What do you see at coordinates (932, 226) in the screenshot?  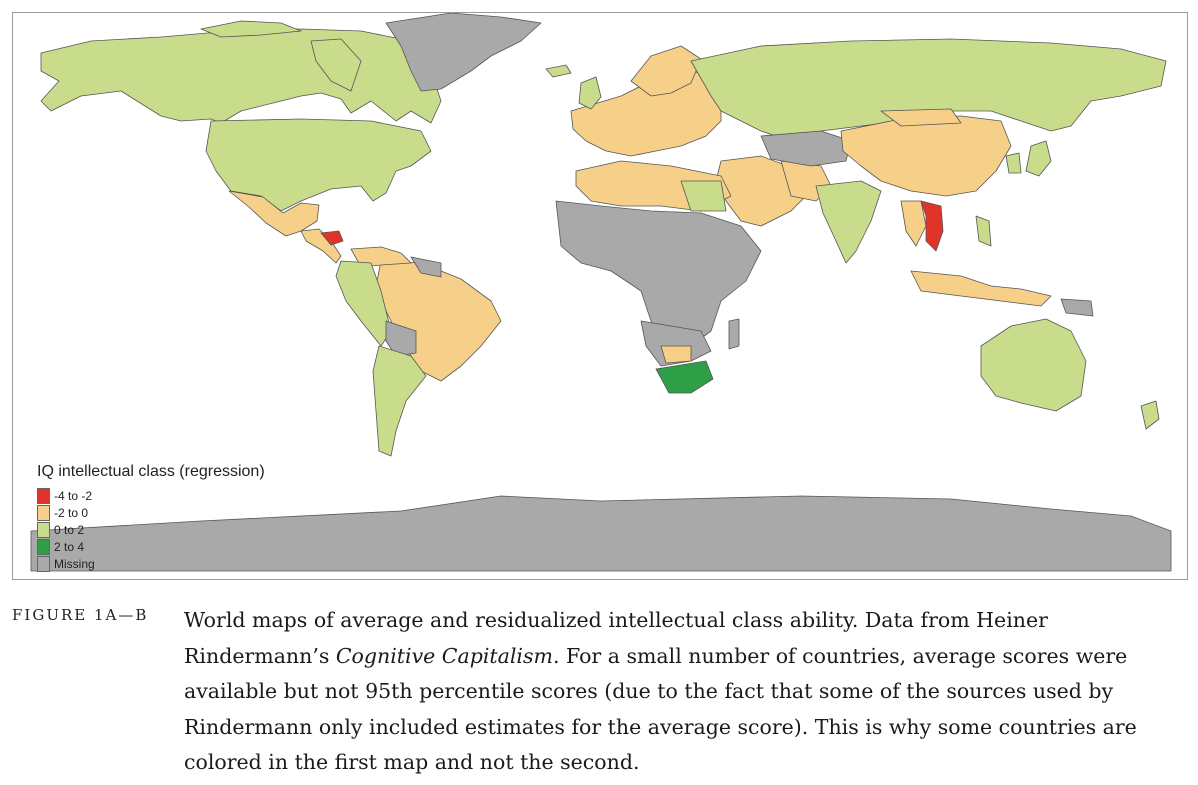 I see `region-vietnam` at bounding box center [932, 226].